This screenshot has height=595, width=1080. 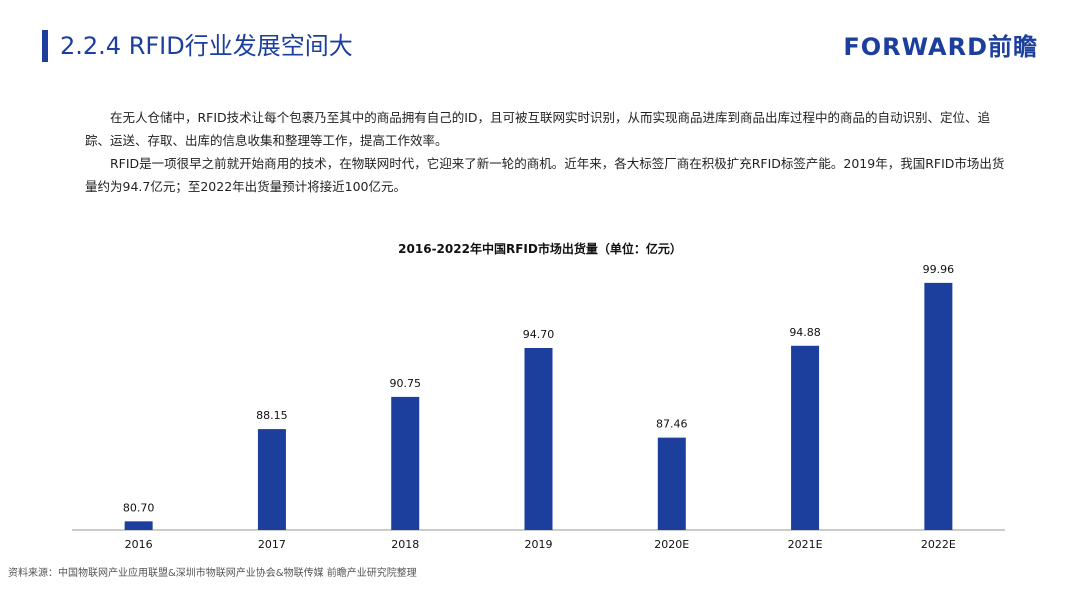 I want to click on data-label: 80.70, so click(x=139, y=507).